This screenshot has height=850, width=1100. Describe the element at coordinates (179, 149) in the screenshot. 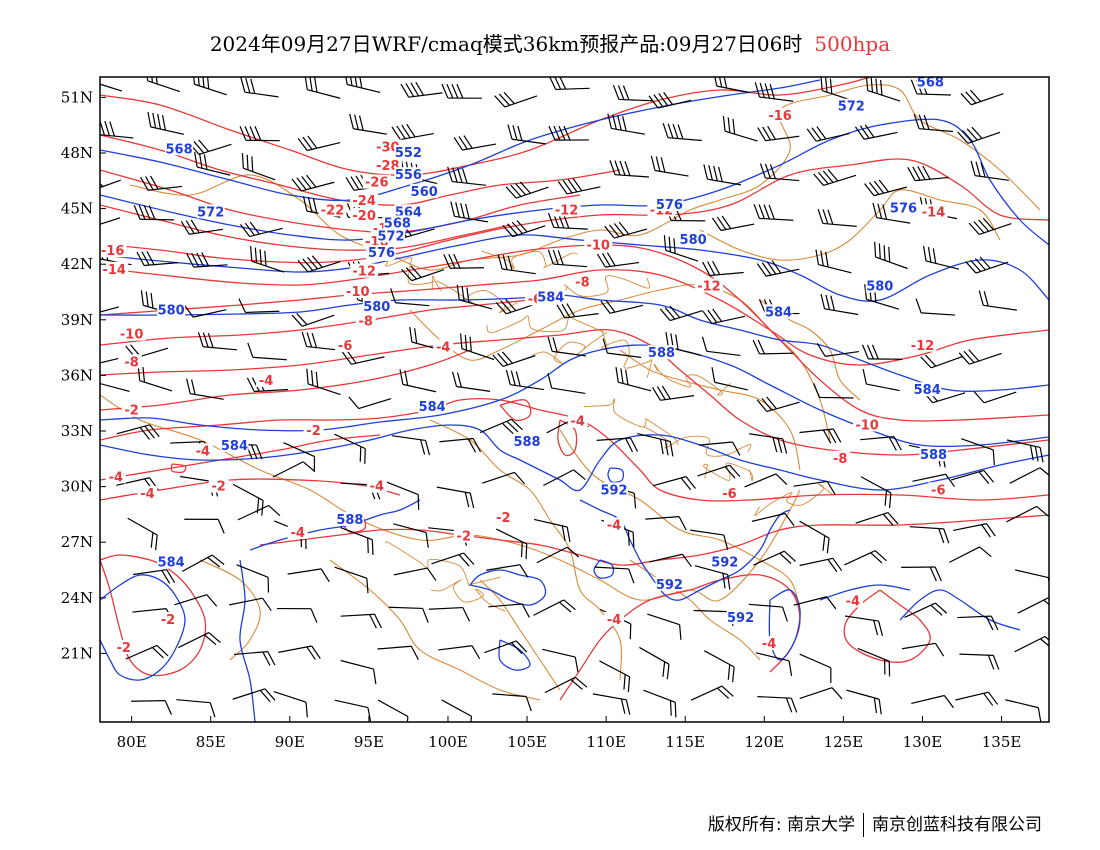

I see `height-label: 568` at that location.